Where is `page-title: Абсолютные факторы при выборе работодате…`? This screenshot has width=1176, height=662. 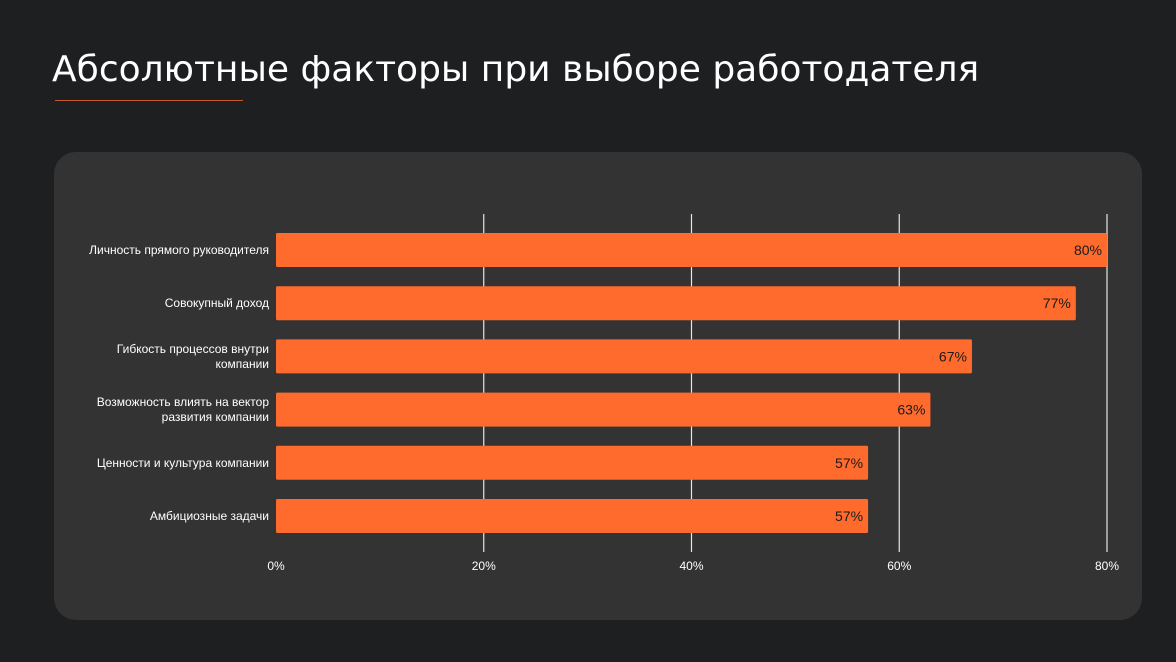 page-title: Абсолютные факторы при выборе работодате… is located at coordinates (516, 69).